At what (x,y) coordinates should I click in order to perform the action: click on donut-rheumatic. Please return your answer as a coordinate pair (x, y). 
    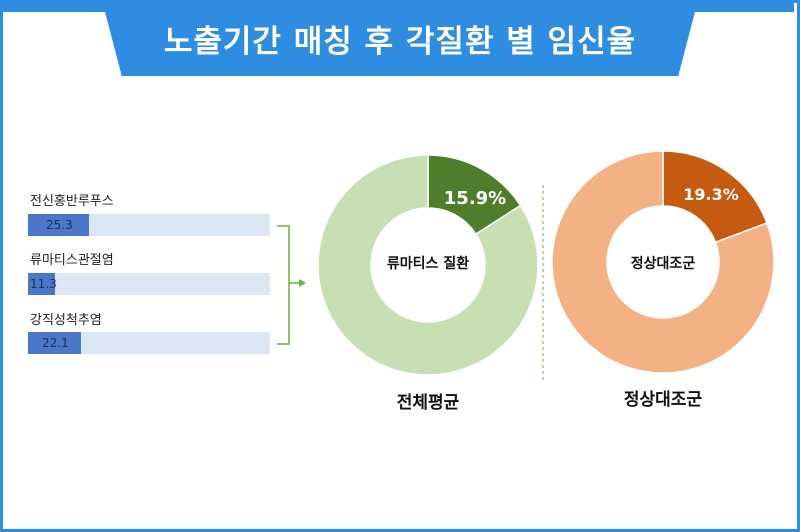
    Looking at the image, I should click on (428, 265).